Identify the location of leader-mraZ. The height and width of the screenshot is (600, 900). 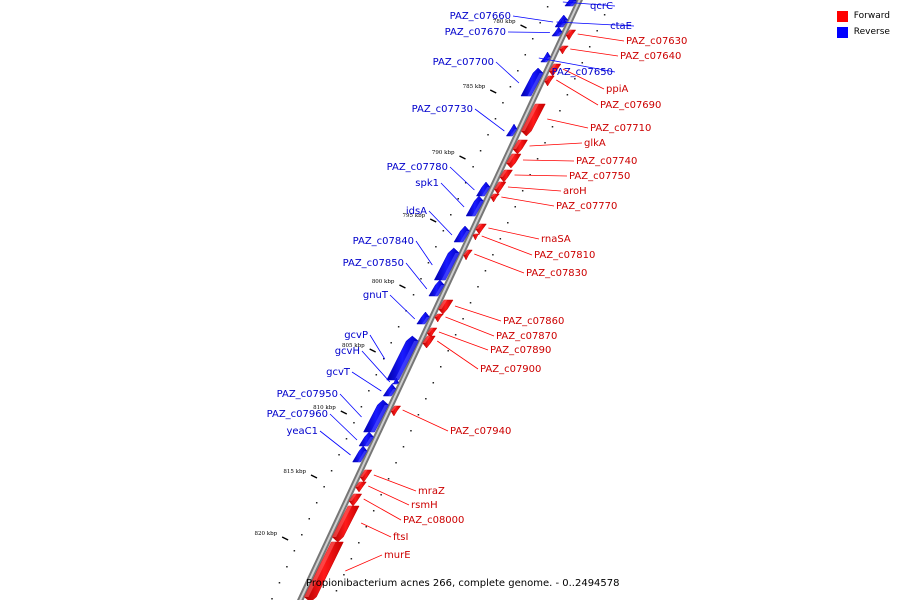
(395, 483).